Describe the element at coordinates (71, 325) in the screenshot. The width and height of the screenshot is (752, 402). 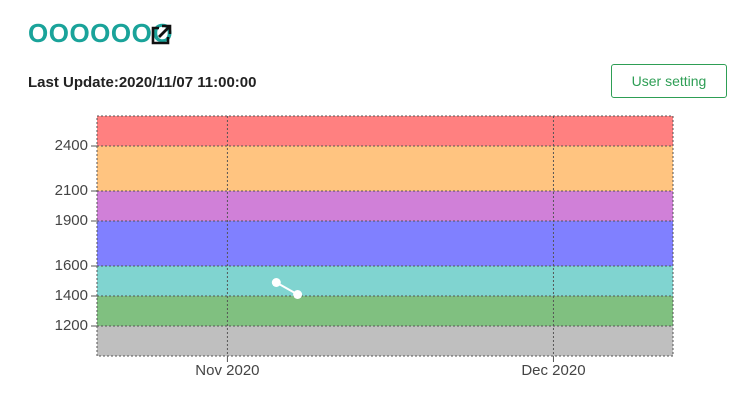
I see `y-tick-label: 1200` at that location.